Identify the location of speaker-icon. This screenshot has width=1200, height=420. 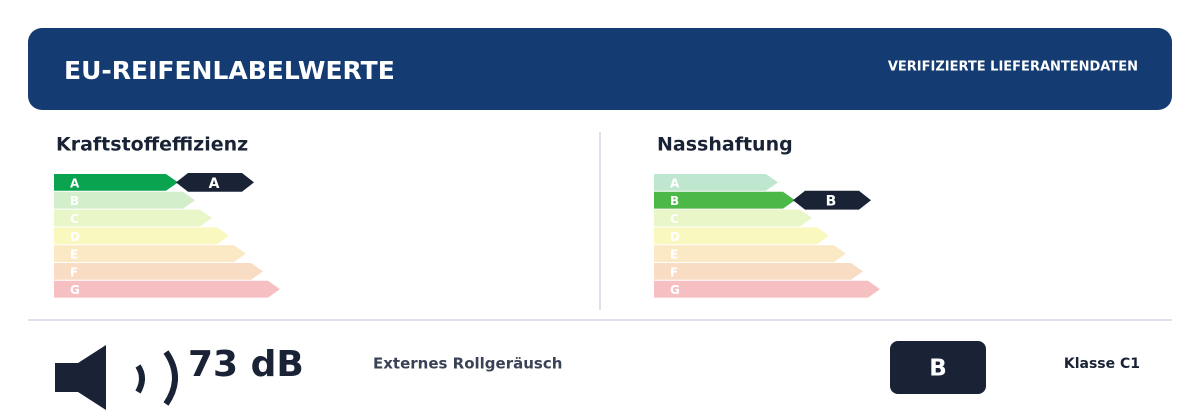
(116, 377).